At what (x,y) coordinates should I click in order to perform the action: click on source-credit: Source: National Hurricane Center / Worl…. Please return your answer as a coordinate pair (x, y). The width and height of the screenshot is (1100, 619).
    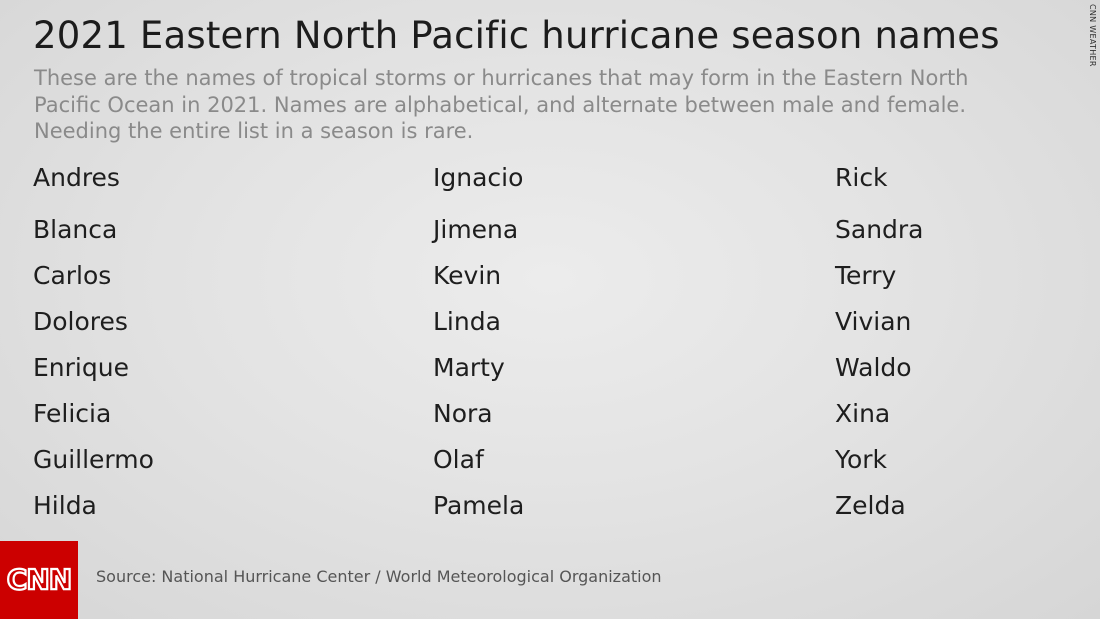
    Looking at the image, I should click on (379, 576).